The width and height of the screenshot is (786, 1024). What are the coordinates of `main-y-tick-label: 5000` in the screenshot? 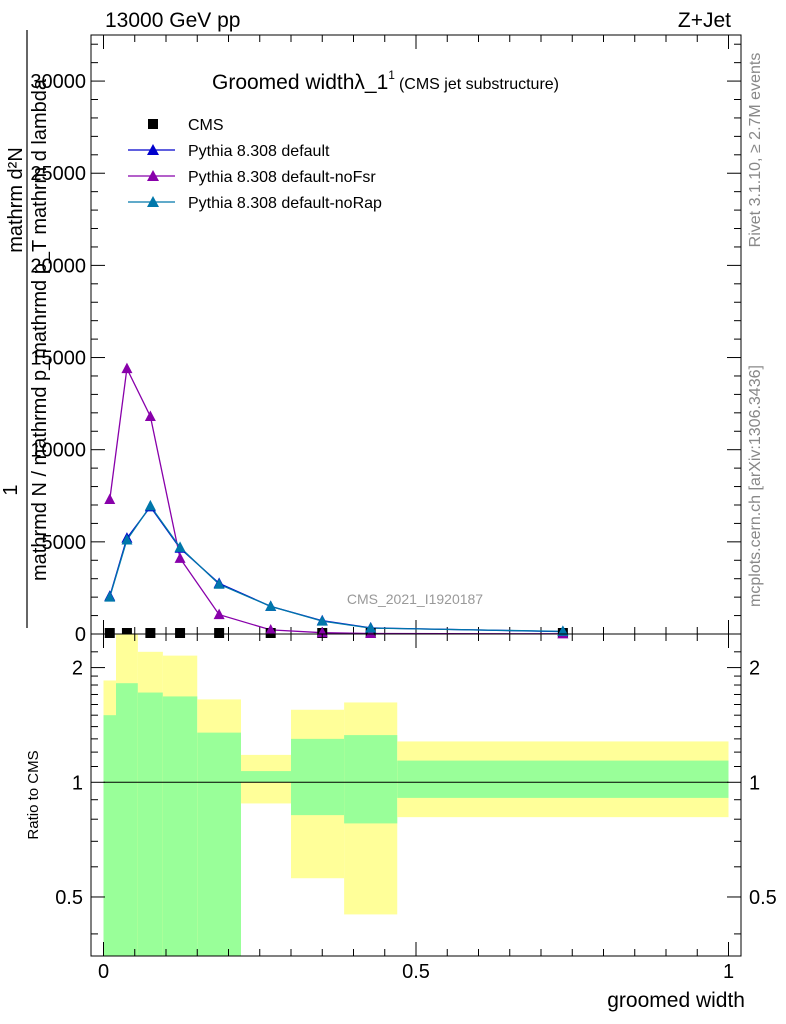 It's located at (64, 543).